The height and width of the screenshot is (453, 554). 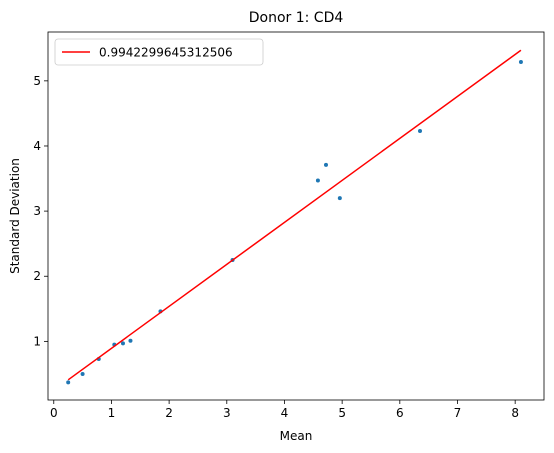 What do you see at coordinates (112, 413) in the screenshot?
I see `x-tick-label: 1` at bounding box center [112, 413].